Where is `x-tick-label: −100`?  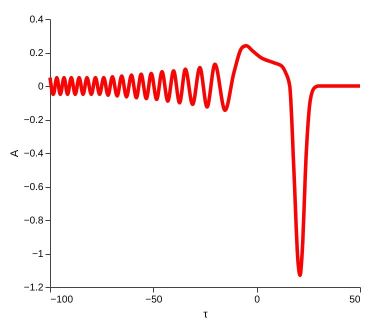 x-tick-label: −100 is located at coordinates (62, 300).